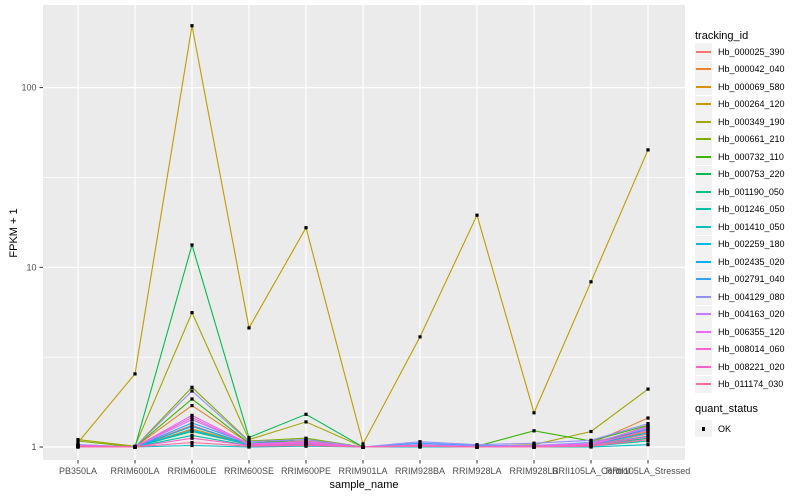  I want to click on legend-item-label: Hb_000732_110, so click(751, 156).